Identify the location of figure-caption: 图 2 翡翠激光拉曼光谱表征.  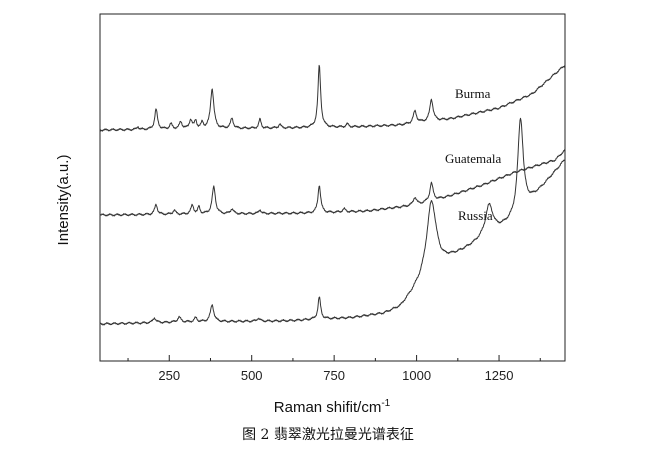
(328, 434).